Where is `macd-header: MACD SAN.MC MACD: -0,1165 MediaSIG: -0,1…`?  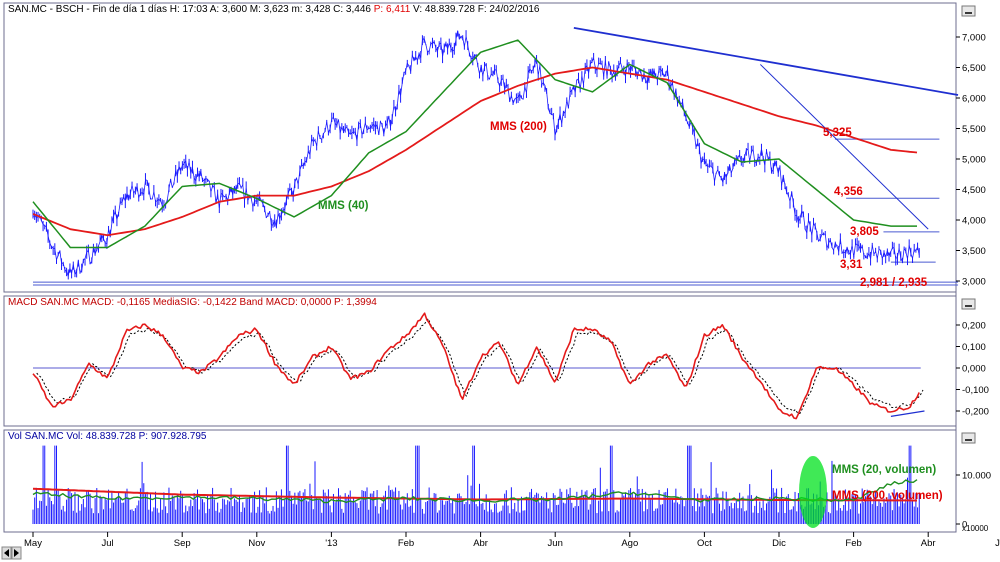
macd-header: MACD SAN.MC MACD: -0,1165 MediaSIG: -0,1… is located at coordinates (192, 302).